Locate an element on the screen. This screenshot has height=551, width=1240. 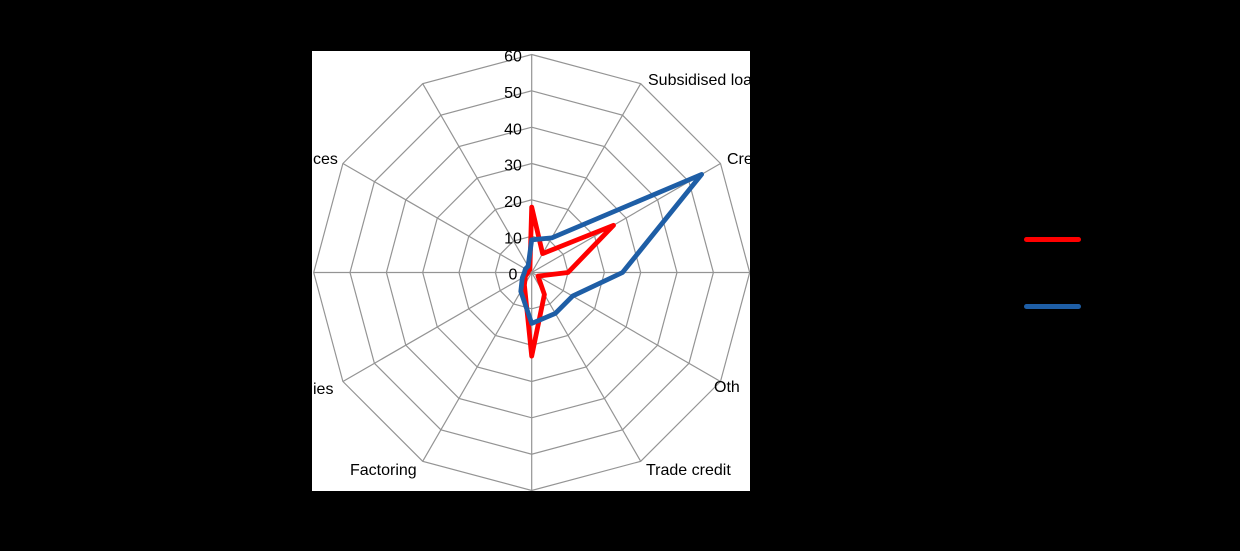
radial-tick-40: 40 is located at coordinates (513, 129).